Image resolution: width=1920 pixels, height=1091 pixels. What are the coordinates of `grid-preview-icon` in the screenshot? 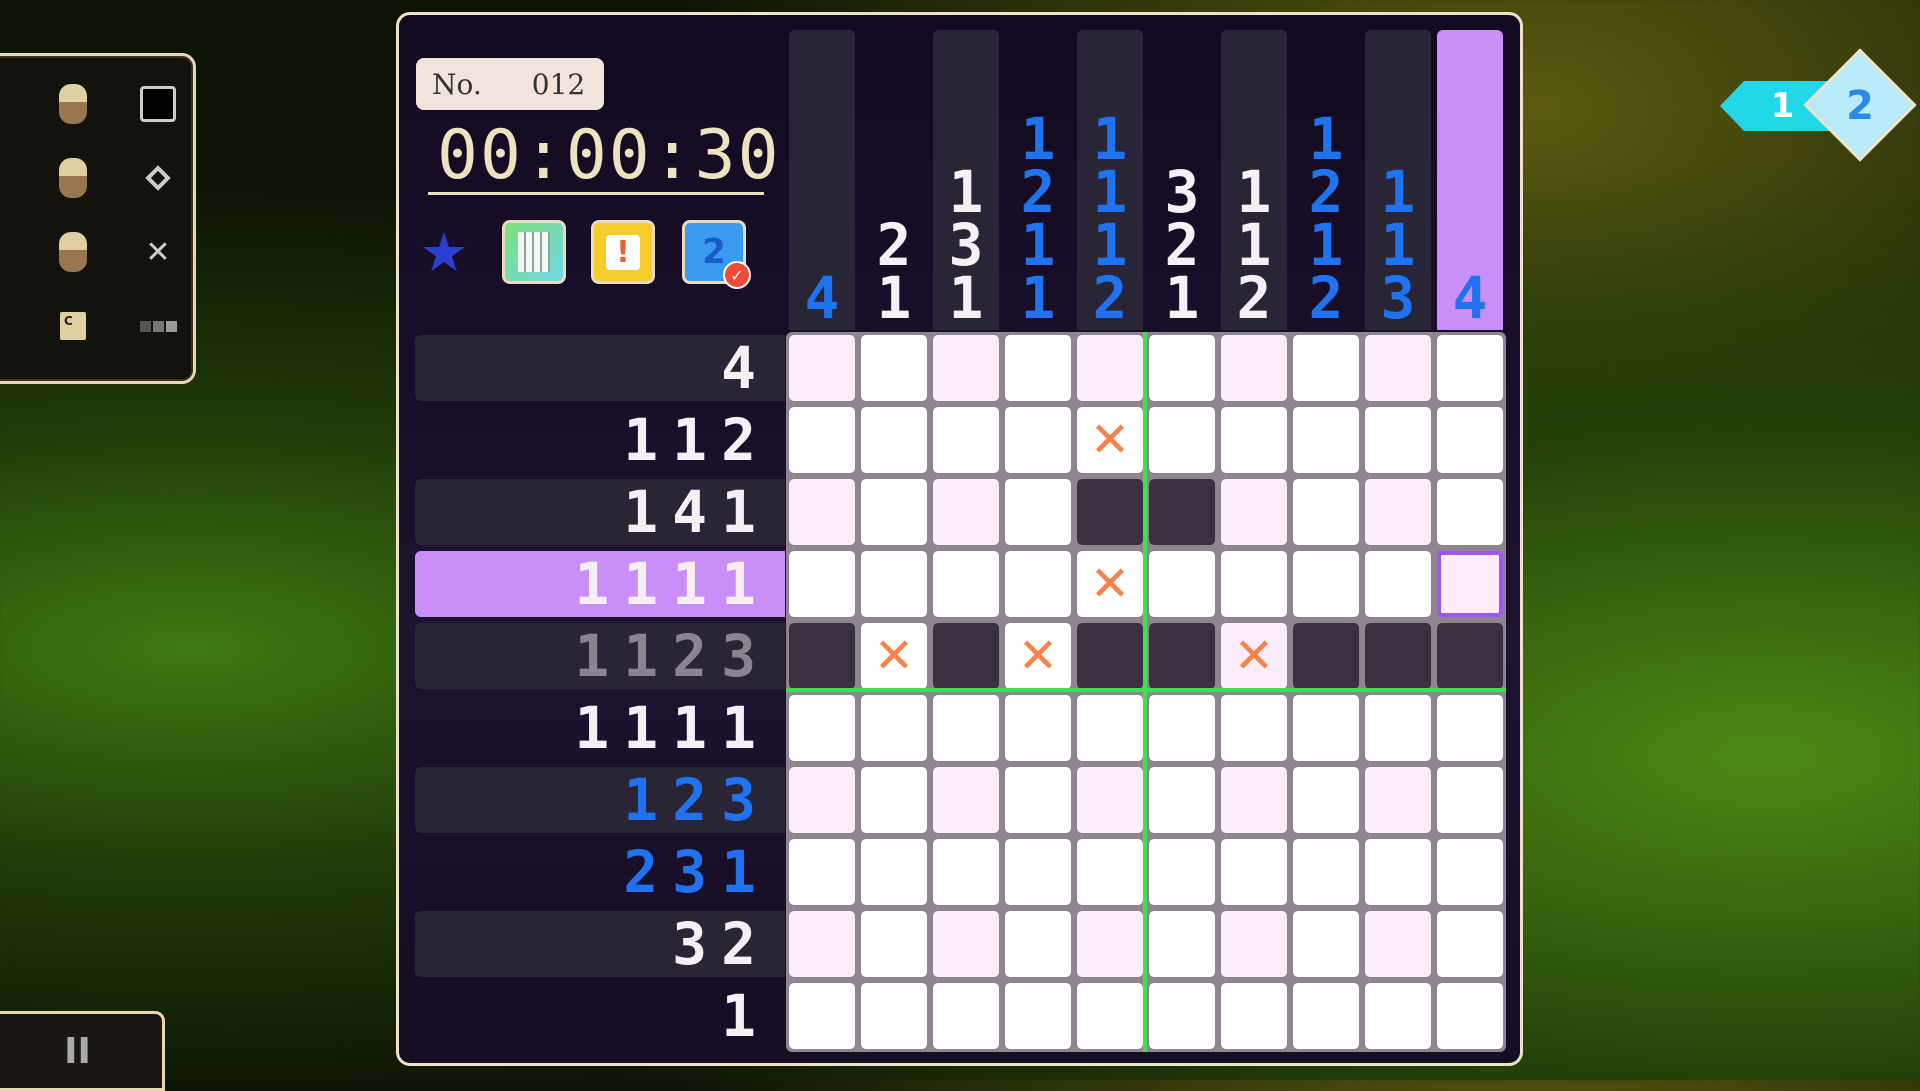 It's located at (534, 252).